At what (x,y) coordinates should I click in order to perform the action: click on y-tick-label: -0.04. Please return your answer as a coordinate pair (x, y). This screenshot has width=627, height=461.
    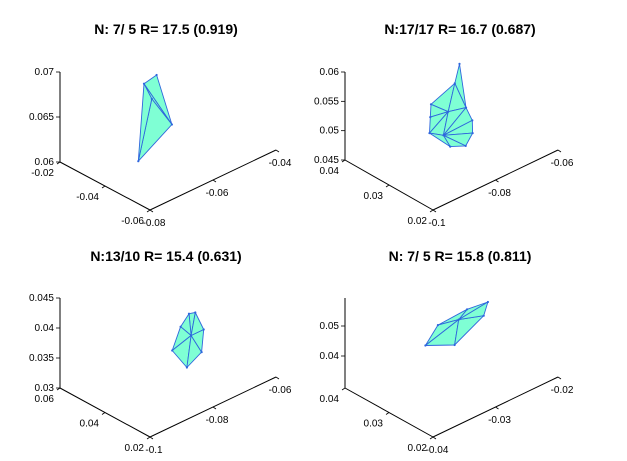
    Looking at the image, I should click on (87, 197).